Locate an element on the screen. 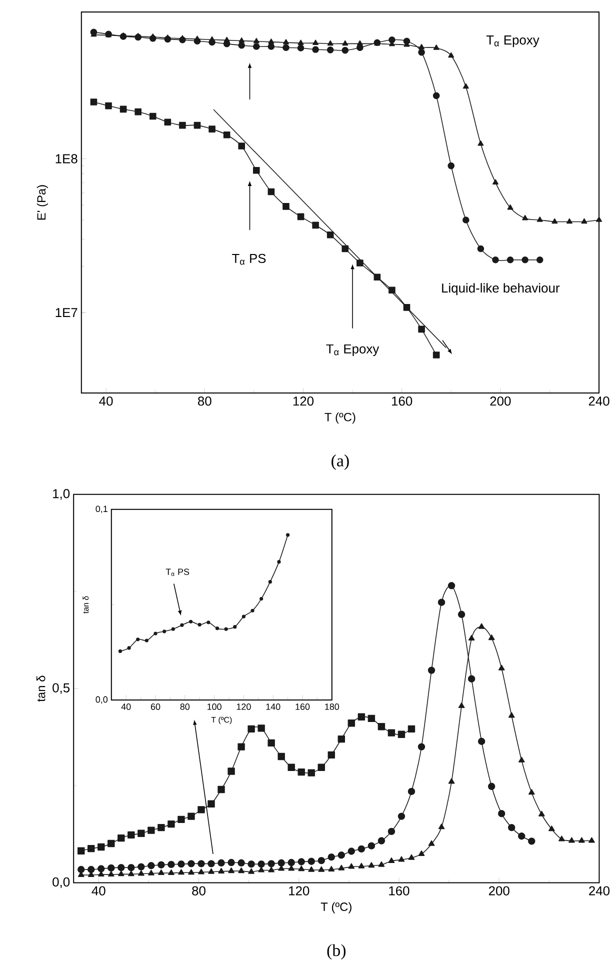 This screenshot has height=973, width=614. annotation: Liquid-like behaviour is located at coordinates (501, 289).